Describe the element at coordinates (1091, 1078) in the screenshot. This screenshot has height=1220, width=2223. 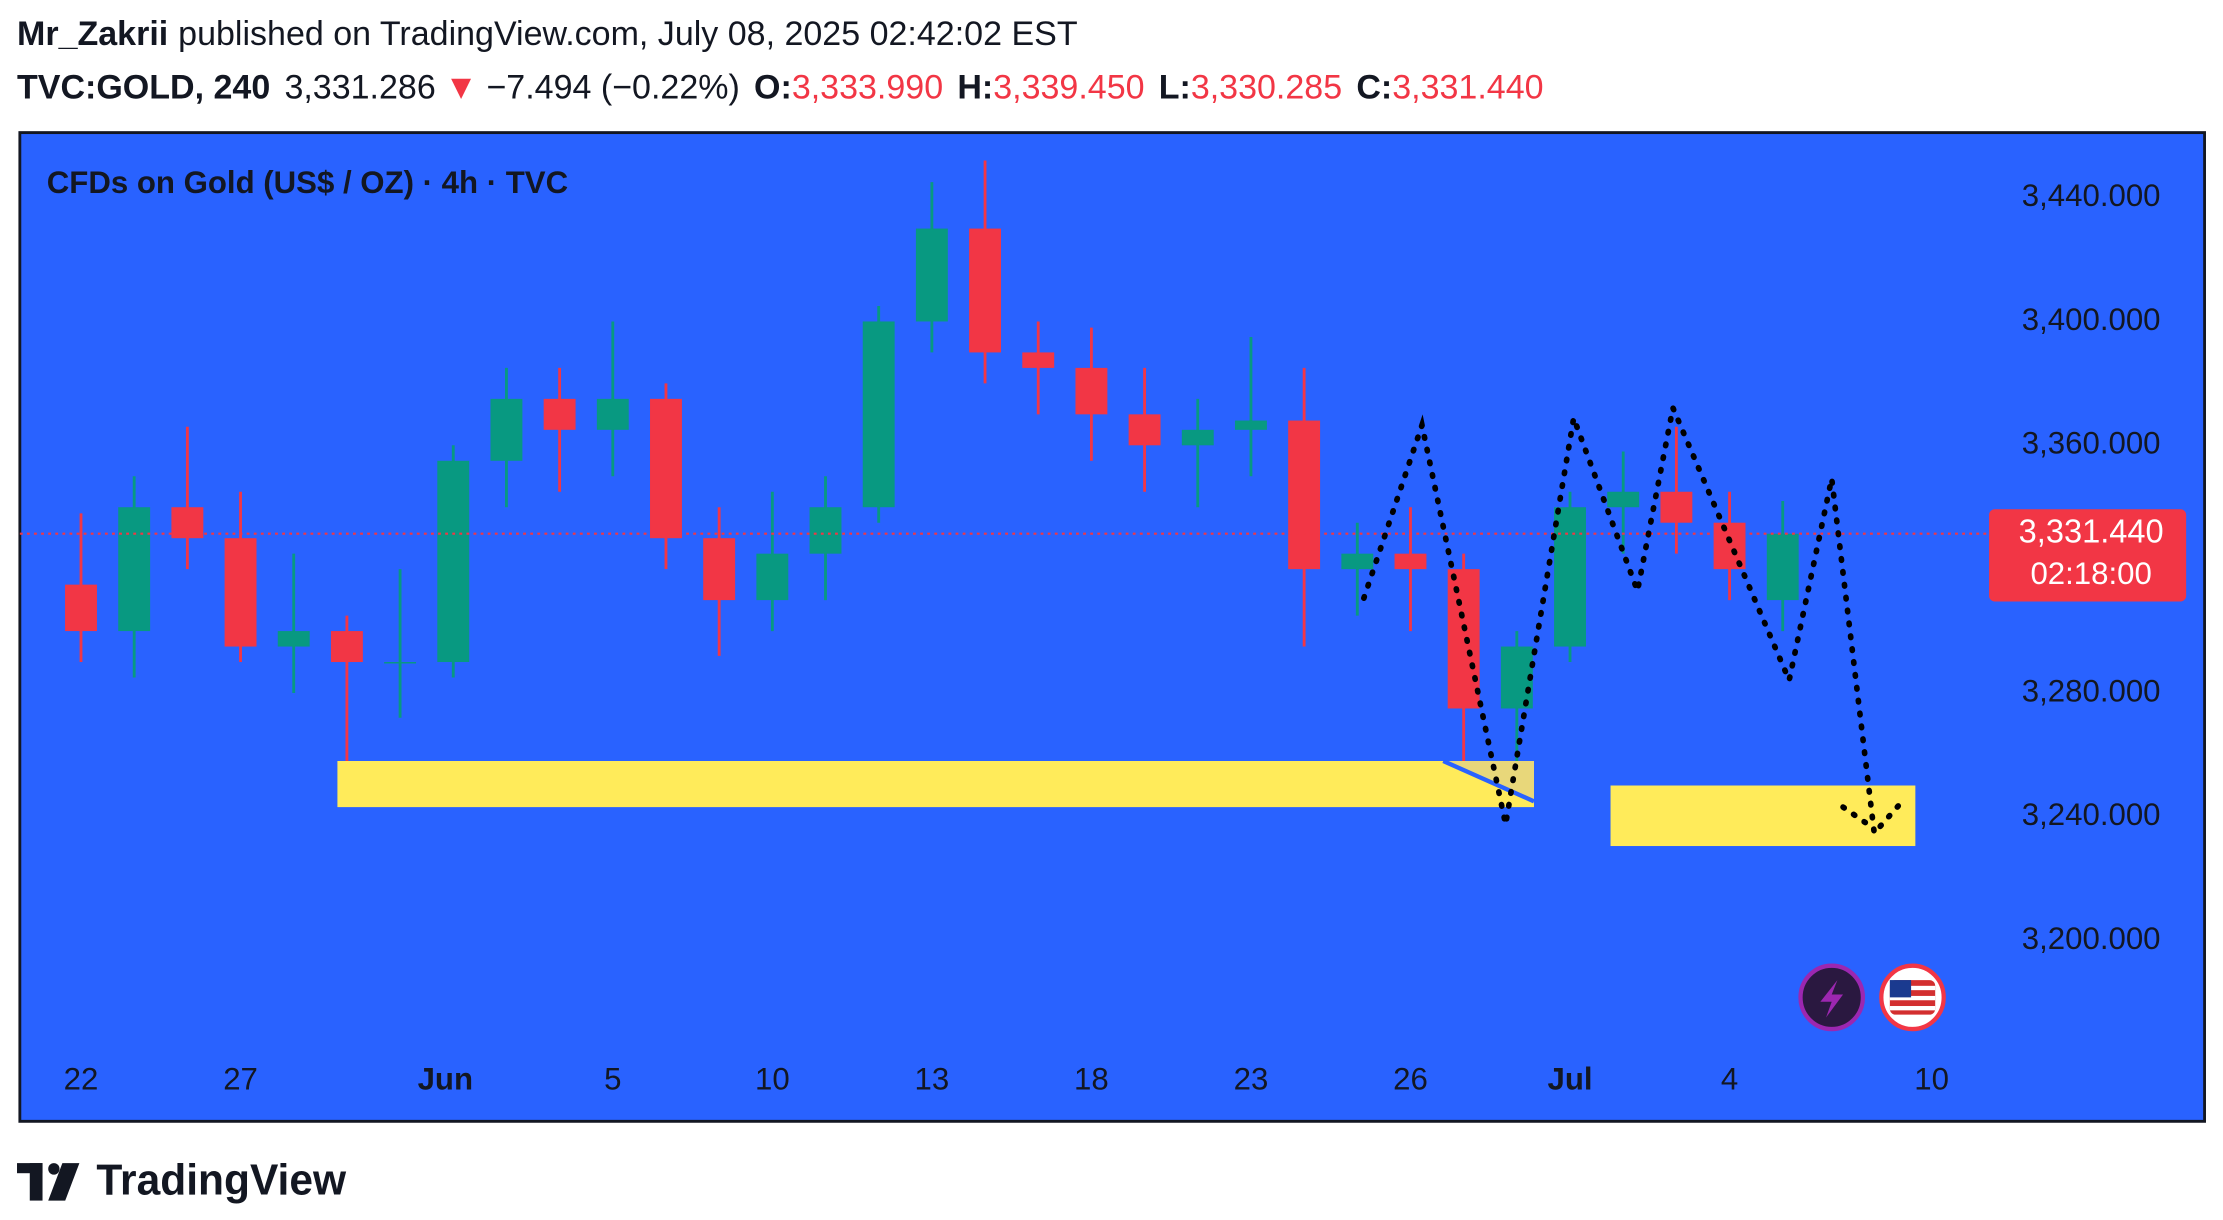
I see `x-tick-label: 18` at that location.